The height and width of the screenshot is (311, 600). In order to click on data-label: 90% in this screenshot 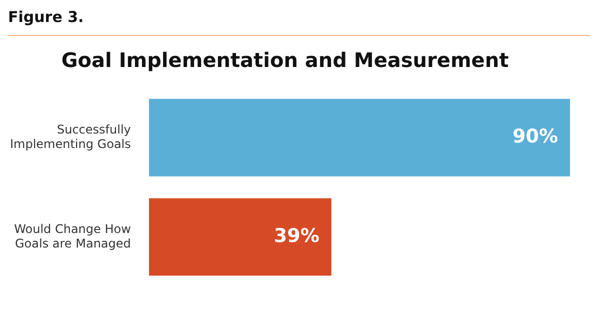, I will do `click(535, 137)`.